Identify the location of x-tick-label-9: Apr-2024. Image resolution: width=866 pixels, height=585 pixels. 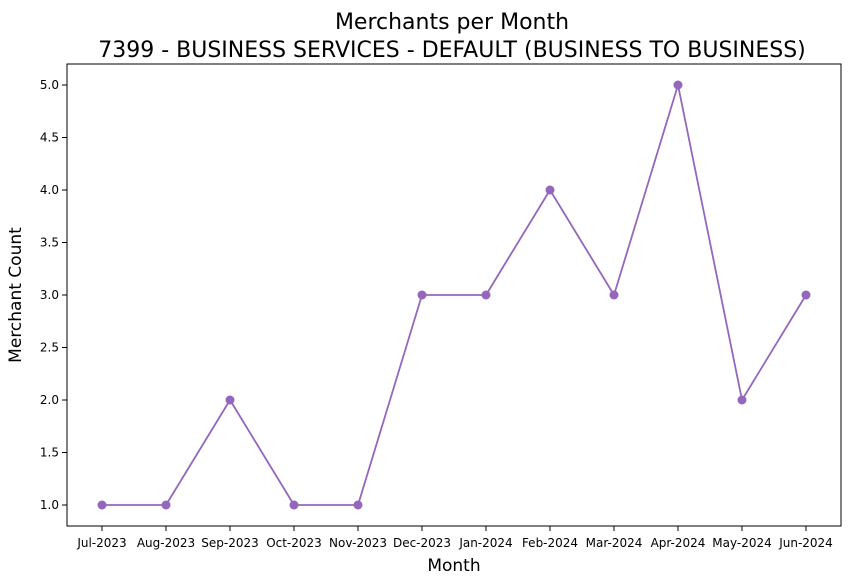
(678, 543).